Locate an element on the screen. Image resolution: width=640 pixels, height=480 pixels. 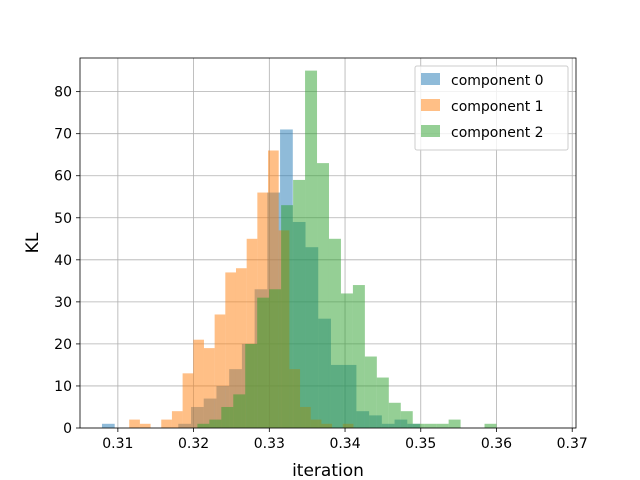
y-axis-label: KL is located at coordinates (33, 242).